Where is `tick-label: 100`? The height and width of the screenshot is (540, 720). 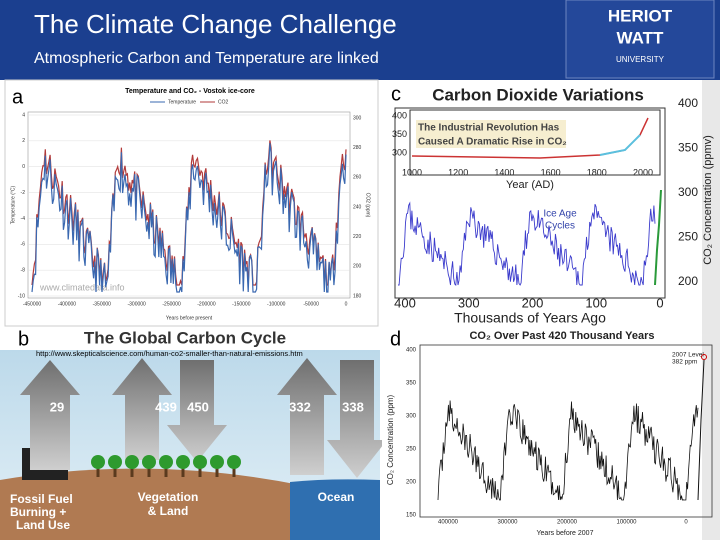
tick-label: 100 is located at coordinates (596, 302).